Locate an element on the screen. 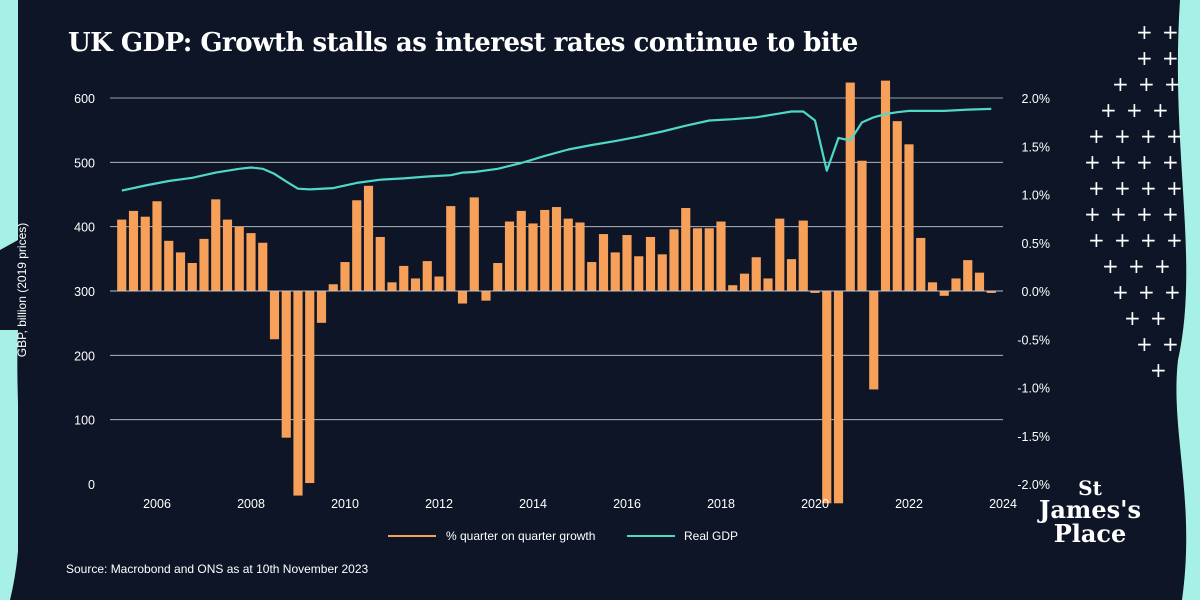 The width and height of the screenshot is (1200, 600). right-accent-shape is located at coordinates (1188, 300).